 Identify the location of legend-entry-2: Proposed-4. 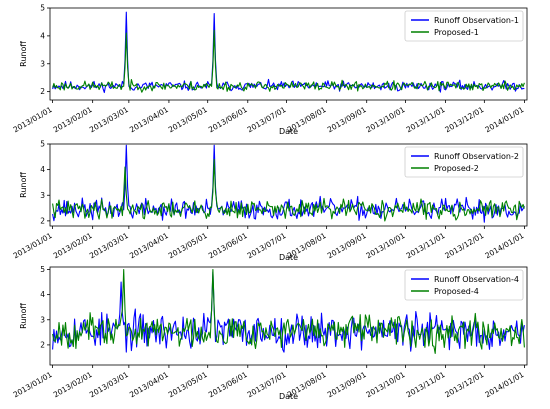
(456, 291).